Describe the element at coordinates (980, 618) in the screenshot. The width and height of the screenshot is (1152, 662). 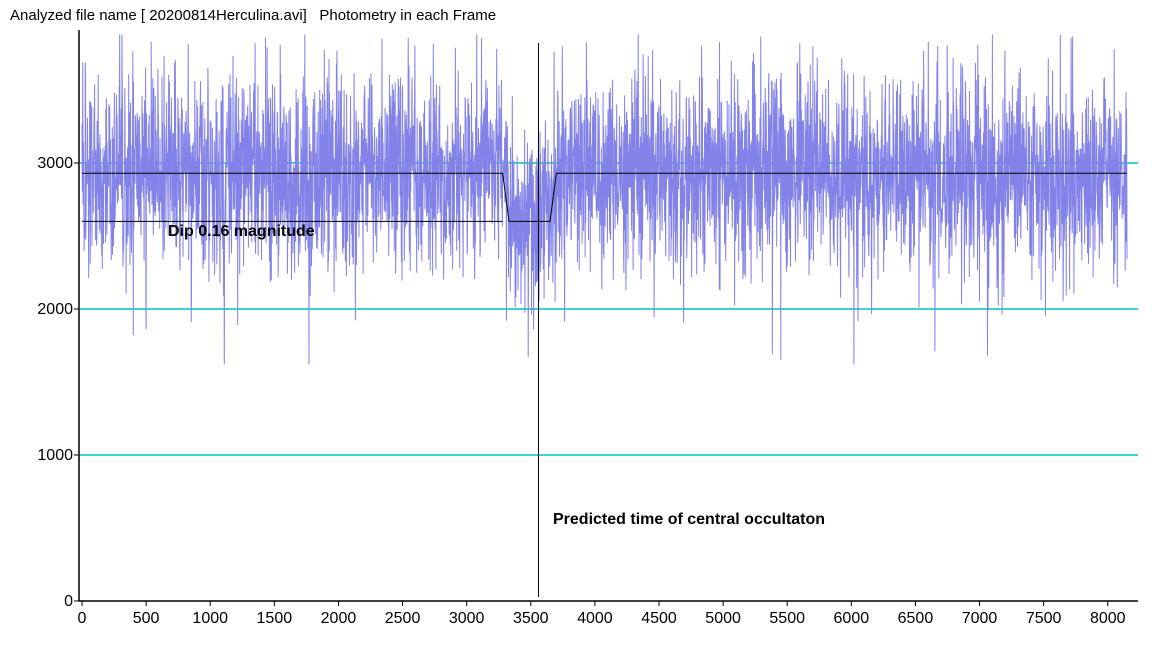
I see `x-tick-label: 7000` at that location.